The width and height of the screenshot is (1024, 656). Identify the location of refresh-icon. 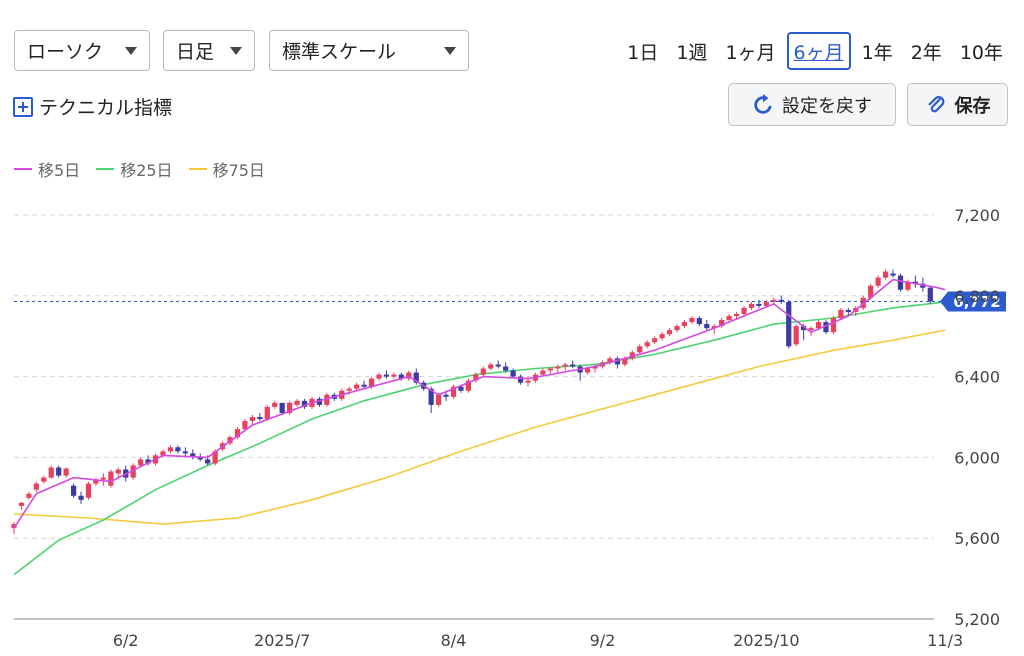
(763, 103).